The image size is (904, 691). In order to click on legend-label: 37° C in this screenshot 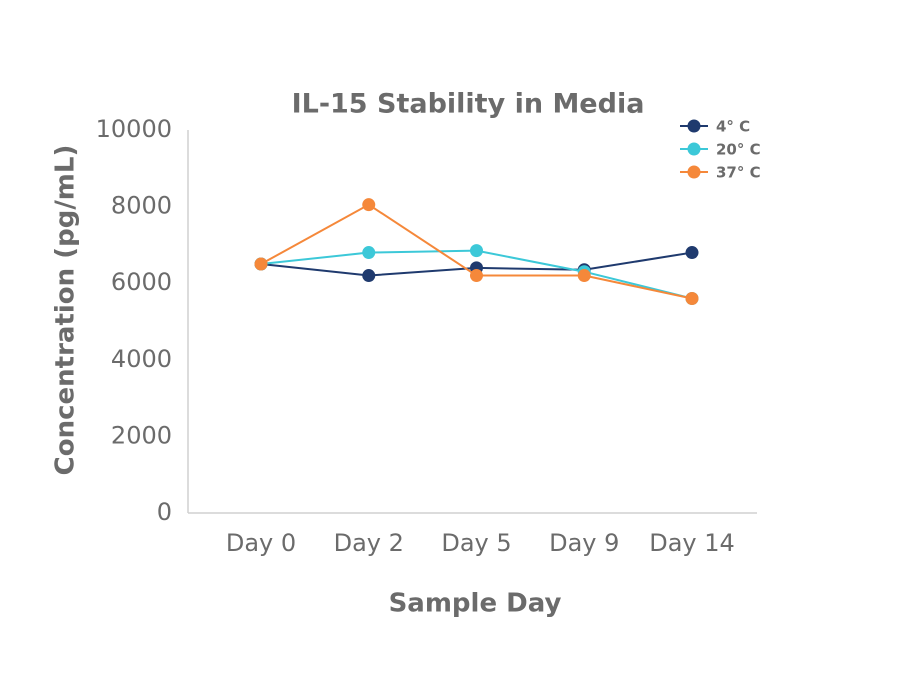, I will do `click(738, 173)`.